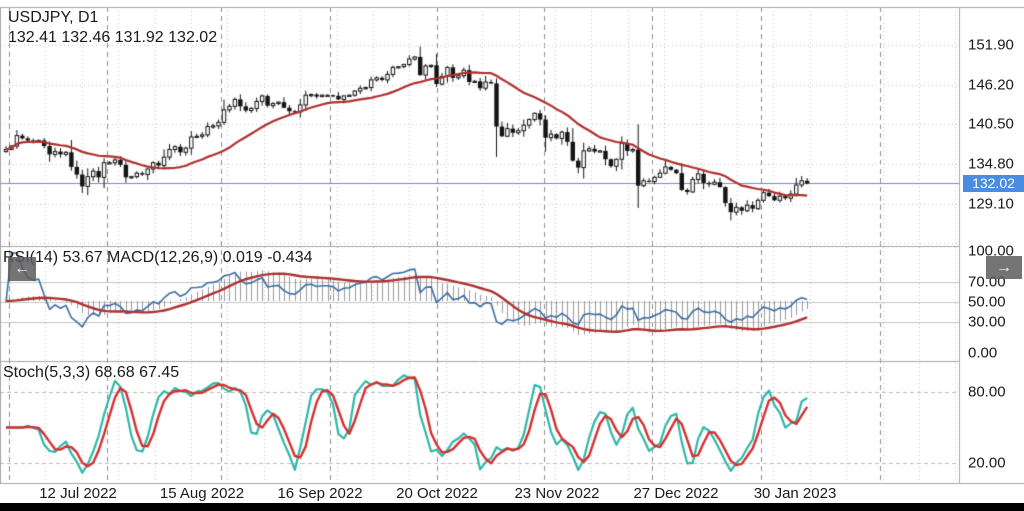 The height and width of the screenshot is (511, 1024). I want to click on date-label: 30 Jan 2023, so click(795, 493).